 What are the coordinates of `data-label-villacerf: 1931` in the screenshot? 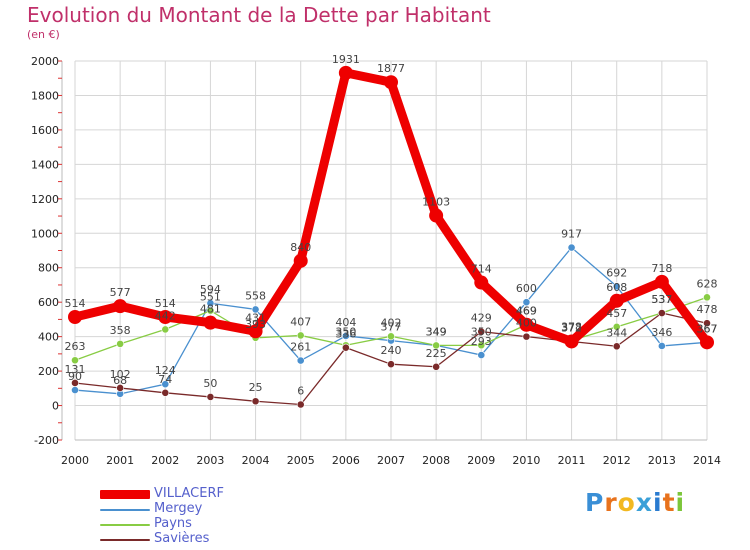 It's located at (346, 59).